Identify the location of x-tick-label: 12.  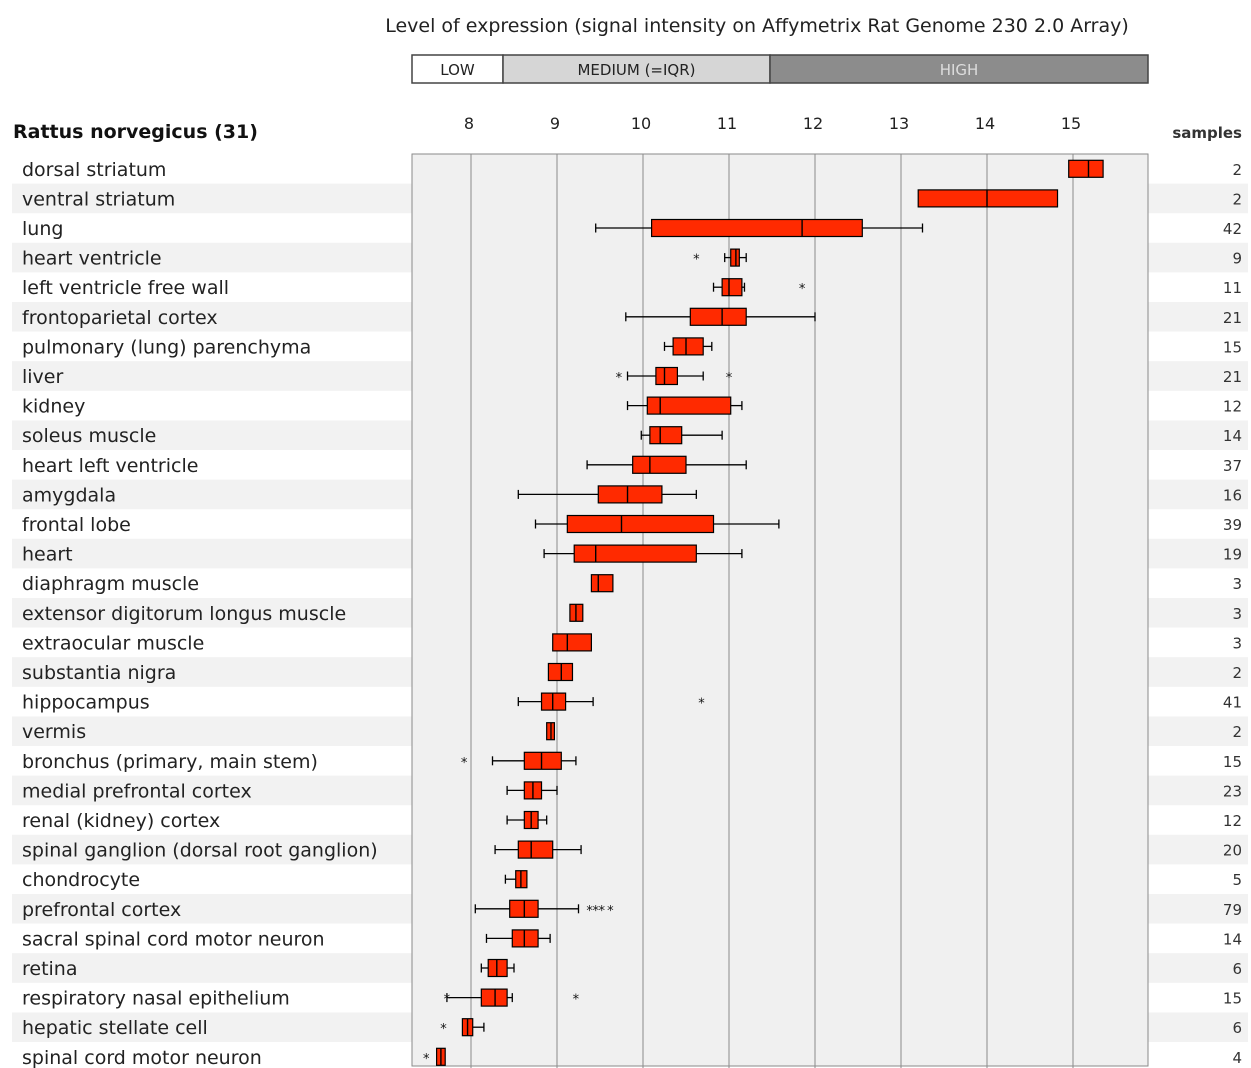
(813, 123).